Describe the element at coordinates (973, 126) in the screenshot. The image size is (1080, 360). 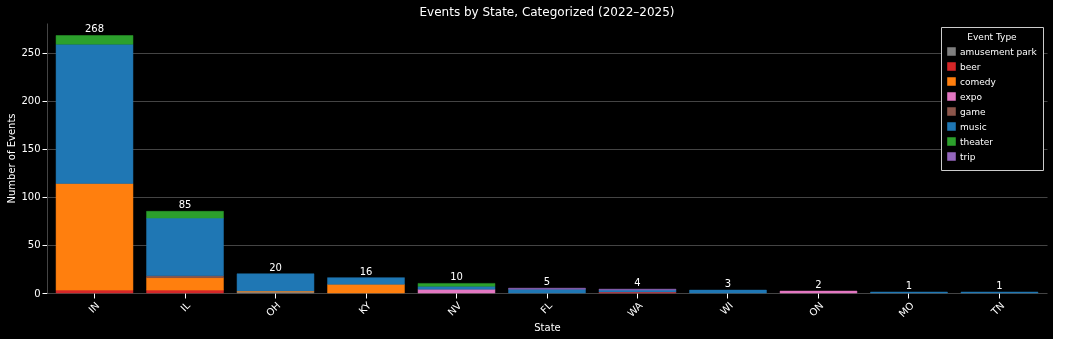
I see `legend-label: music` at that location.